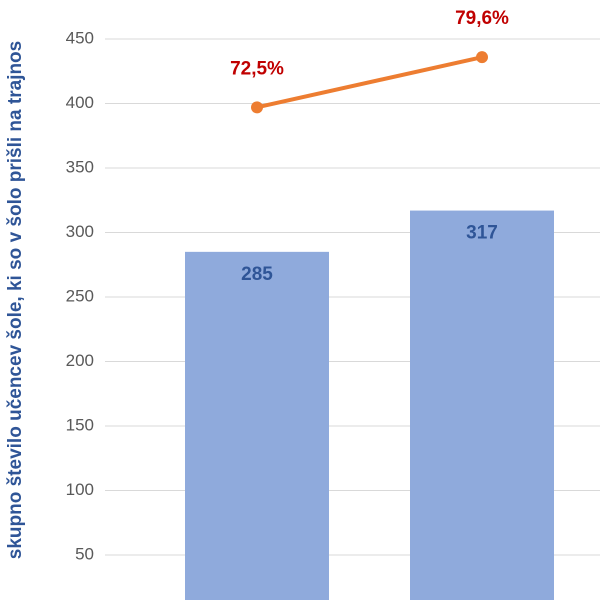  I want to click on y-tick-label: 250, so click(80, 295).